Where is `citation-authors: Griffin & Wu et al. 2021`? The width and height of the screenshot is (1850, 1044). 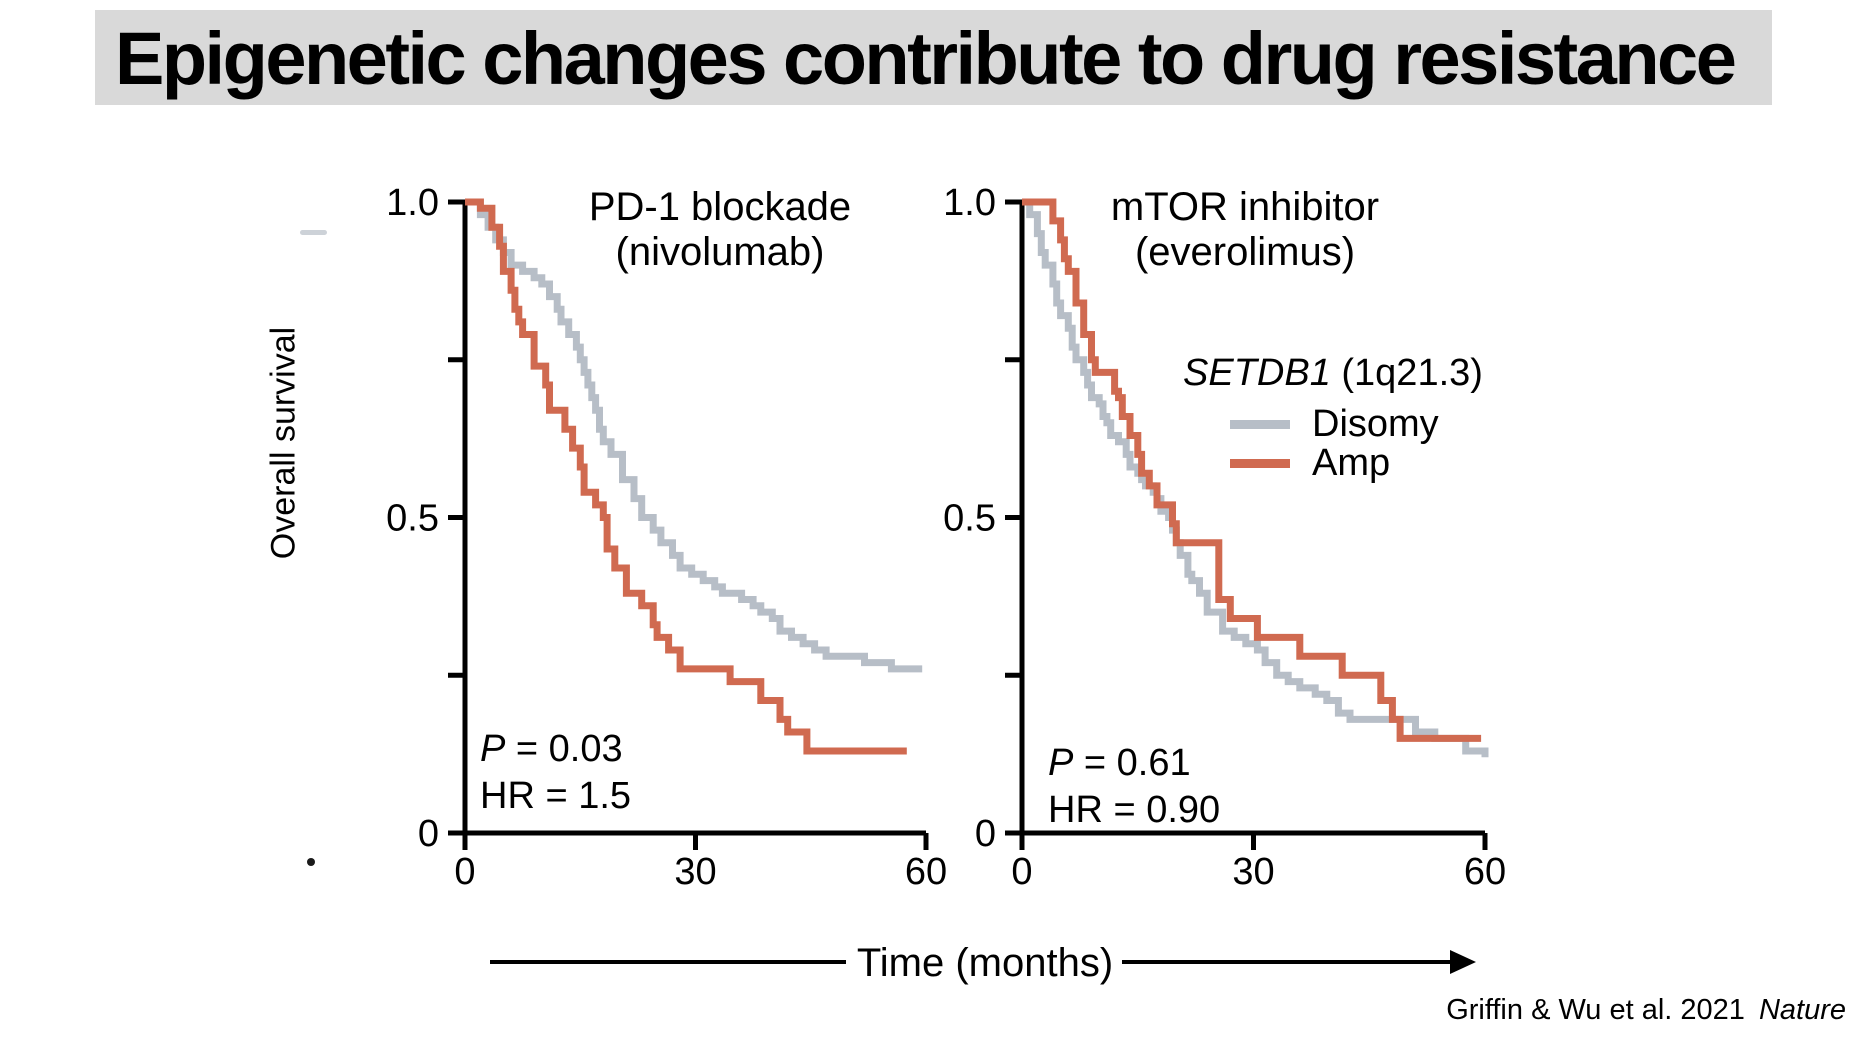 citation-authors: Griffin & Wu et al. 2021 is located at coordinates (1595, 1010).